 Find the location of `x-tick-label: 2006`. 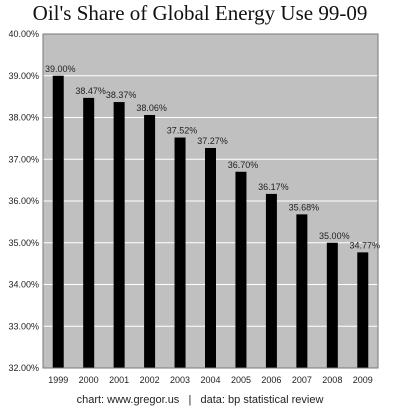

x-tick-label: 2006 is located at coordinates (271, 380).